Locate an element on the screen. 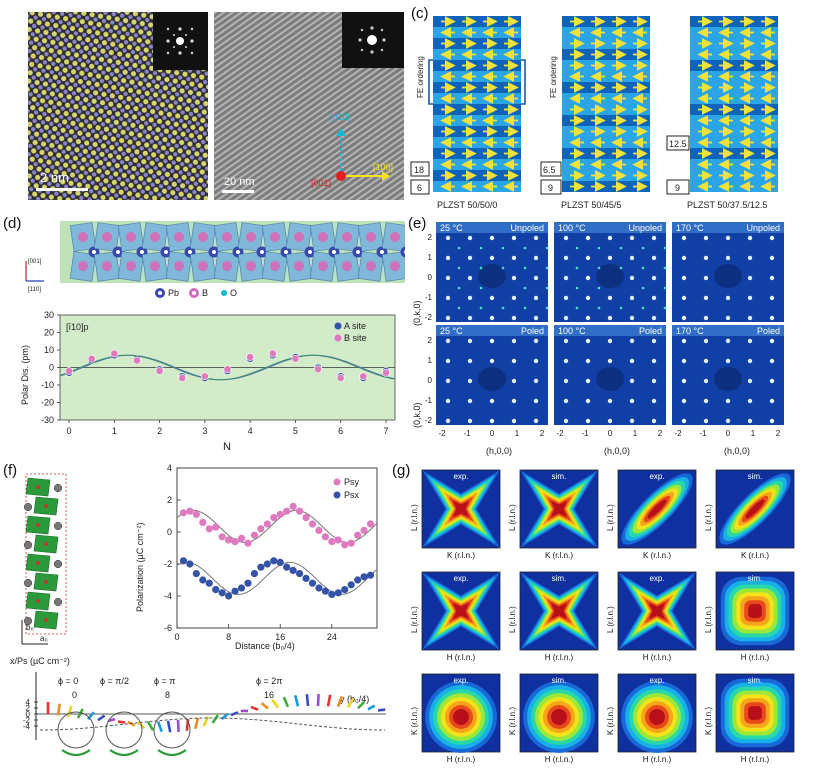  psy-point is located at coordinates (241, 538).